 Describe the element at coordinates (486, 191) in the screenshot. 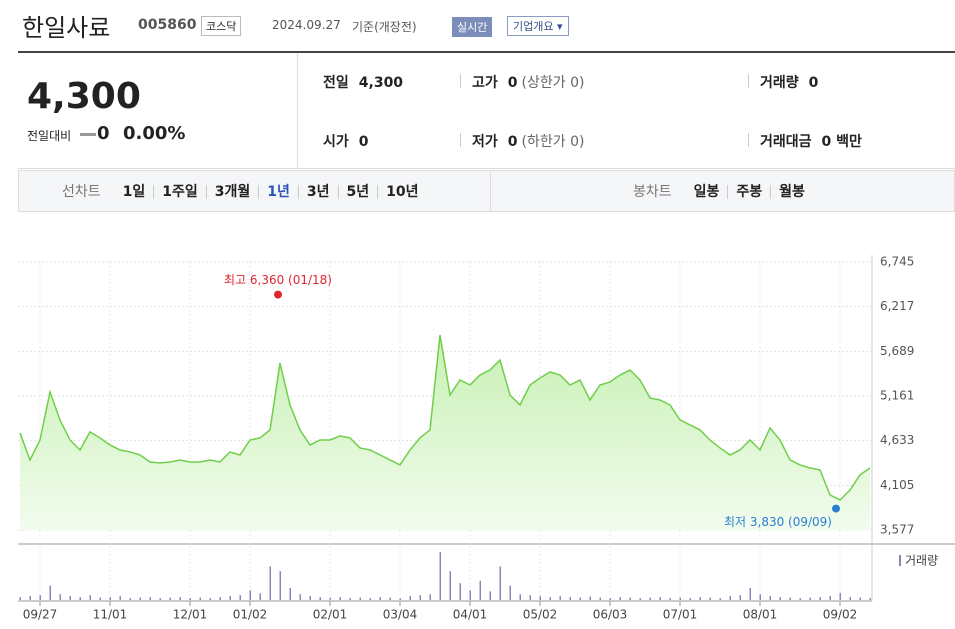

I see `period-bar` at that location.